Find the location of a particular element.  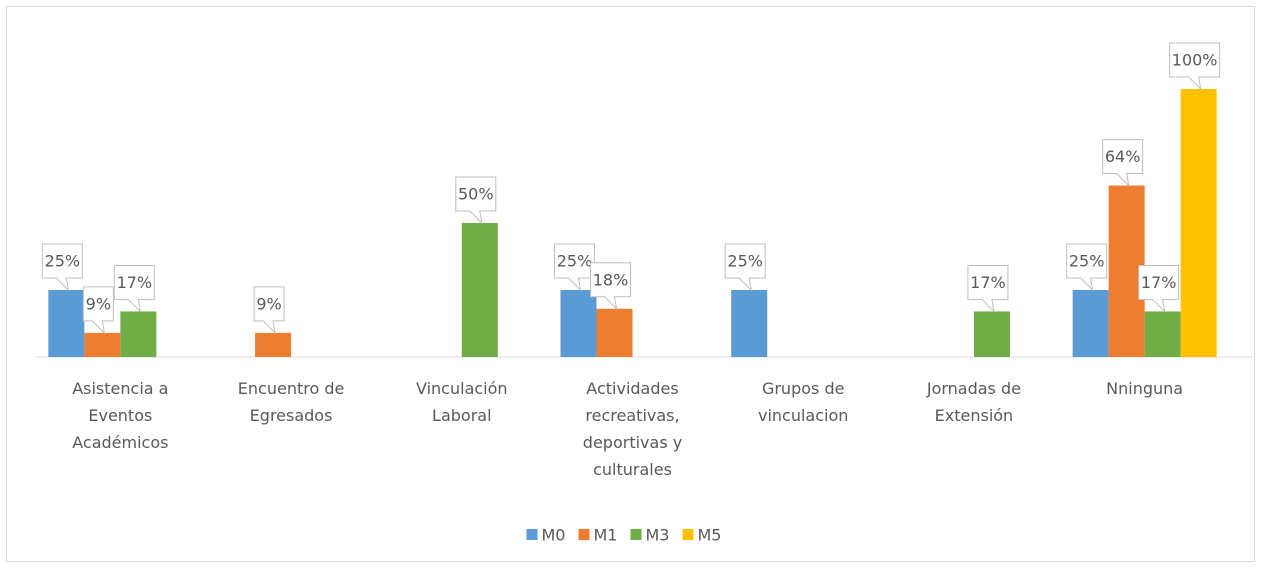

x-tick-label: Grupos de vinculacion is located at coordinates (803, 402).